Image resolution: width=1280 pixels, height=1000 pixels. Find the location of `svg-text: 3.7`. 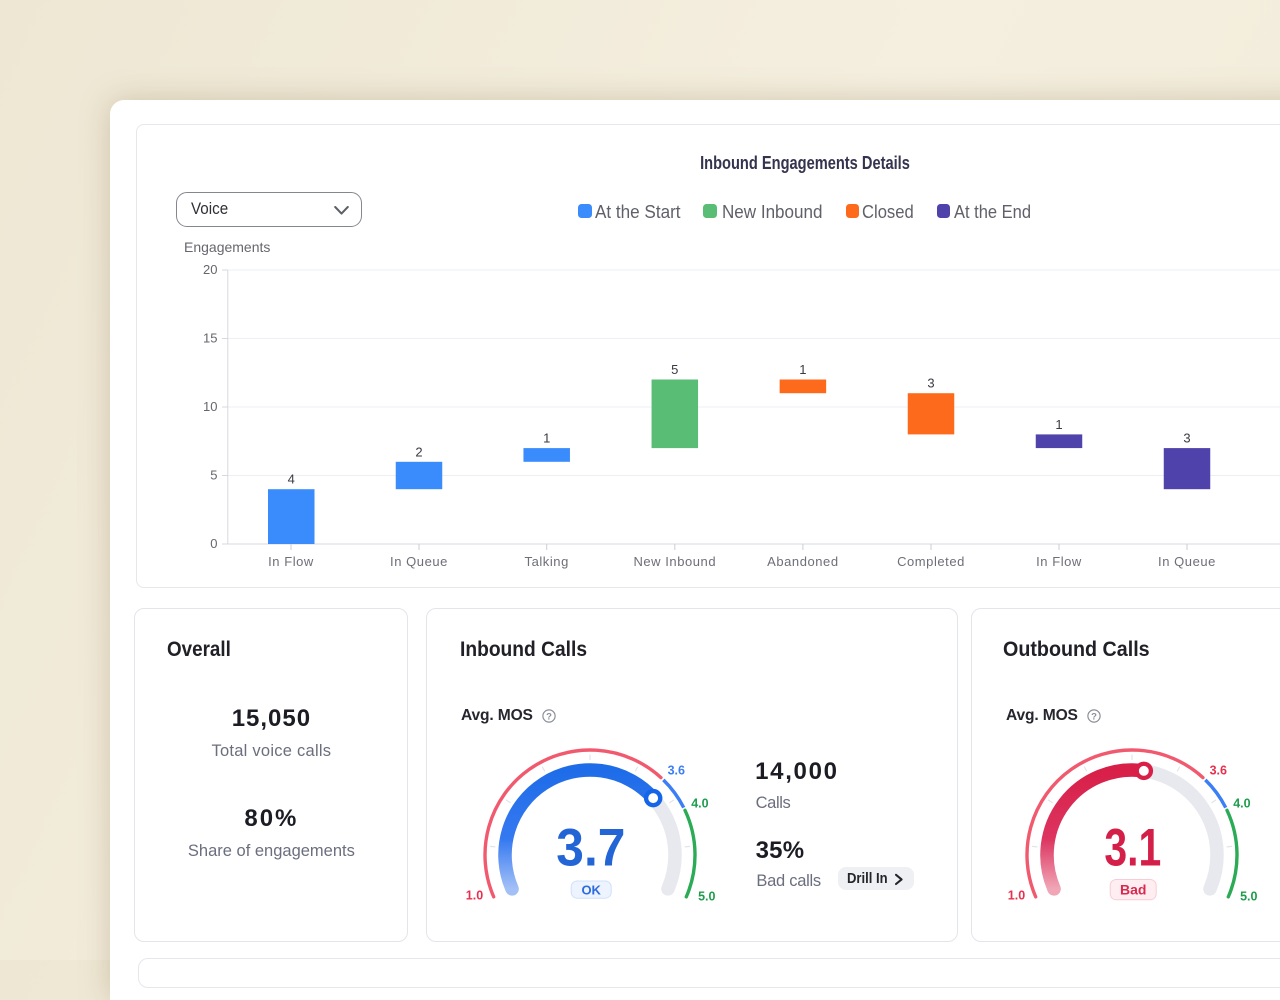

svg-text: 3.7 is located at coordinates (590, 848).